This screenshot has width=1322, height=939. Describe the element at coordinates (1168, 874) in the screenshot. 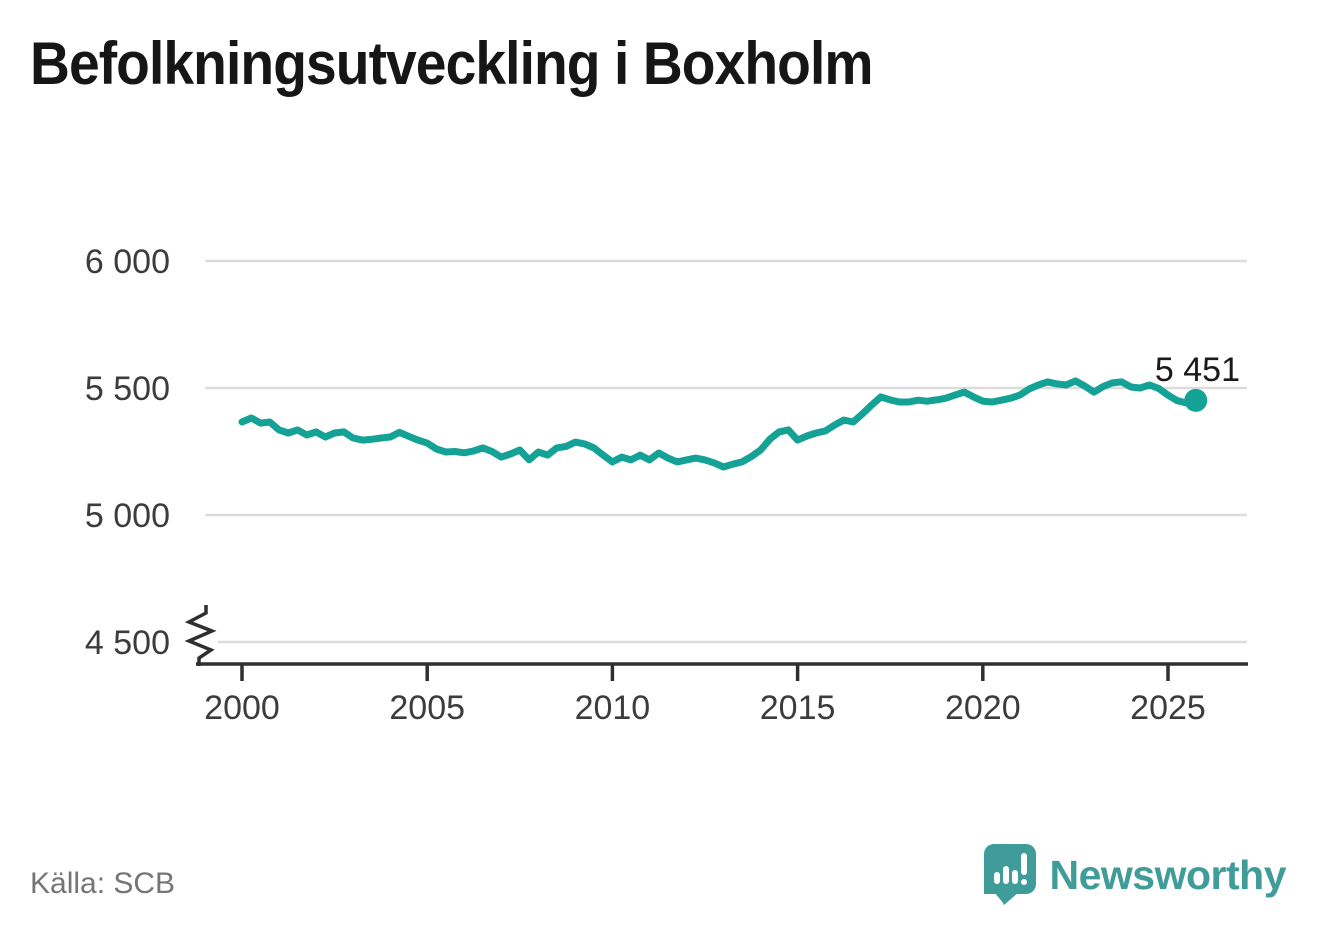

I see `newsworthy-wordmark: Newsworthy` at that location.